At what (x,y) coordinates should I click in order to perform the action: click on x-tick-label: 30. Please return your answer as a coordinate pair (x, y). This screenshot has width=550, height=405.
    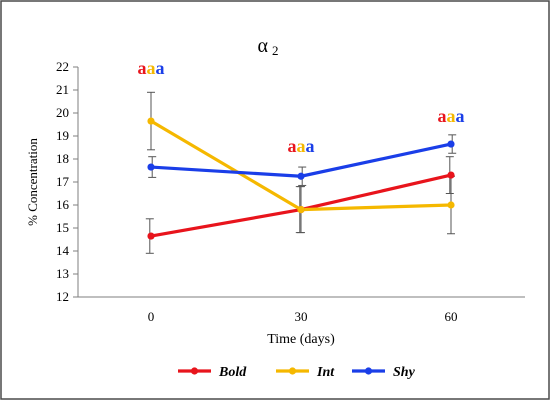
    Looking at the image, I should click on (301, 316).